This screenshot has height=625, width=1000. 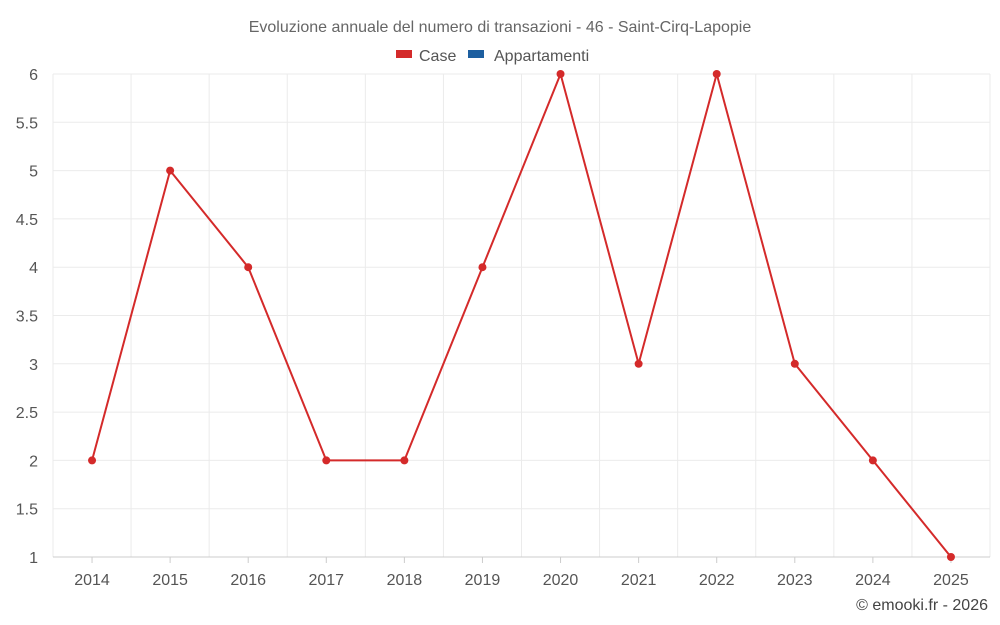 I want to click on legend: Case Appartamenti, so click(x=492, y=56).